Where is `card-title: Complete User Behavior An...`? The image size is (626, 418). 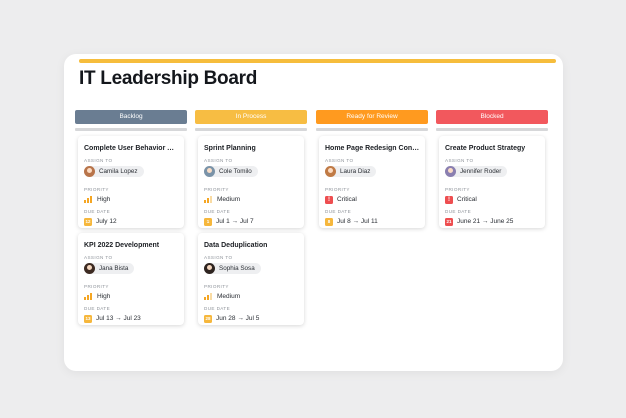 card-title: Complete User Behavior An... is located at coordinates (131, 148).